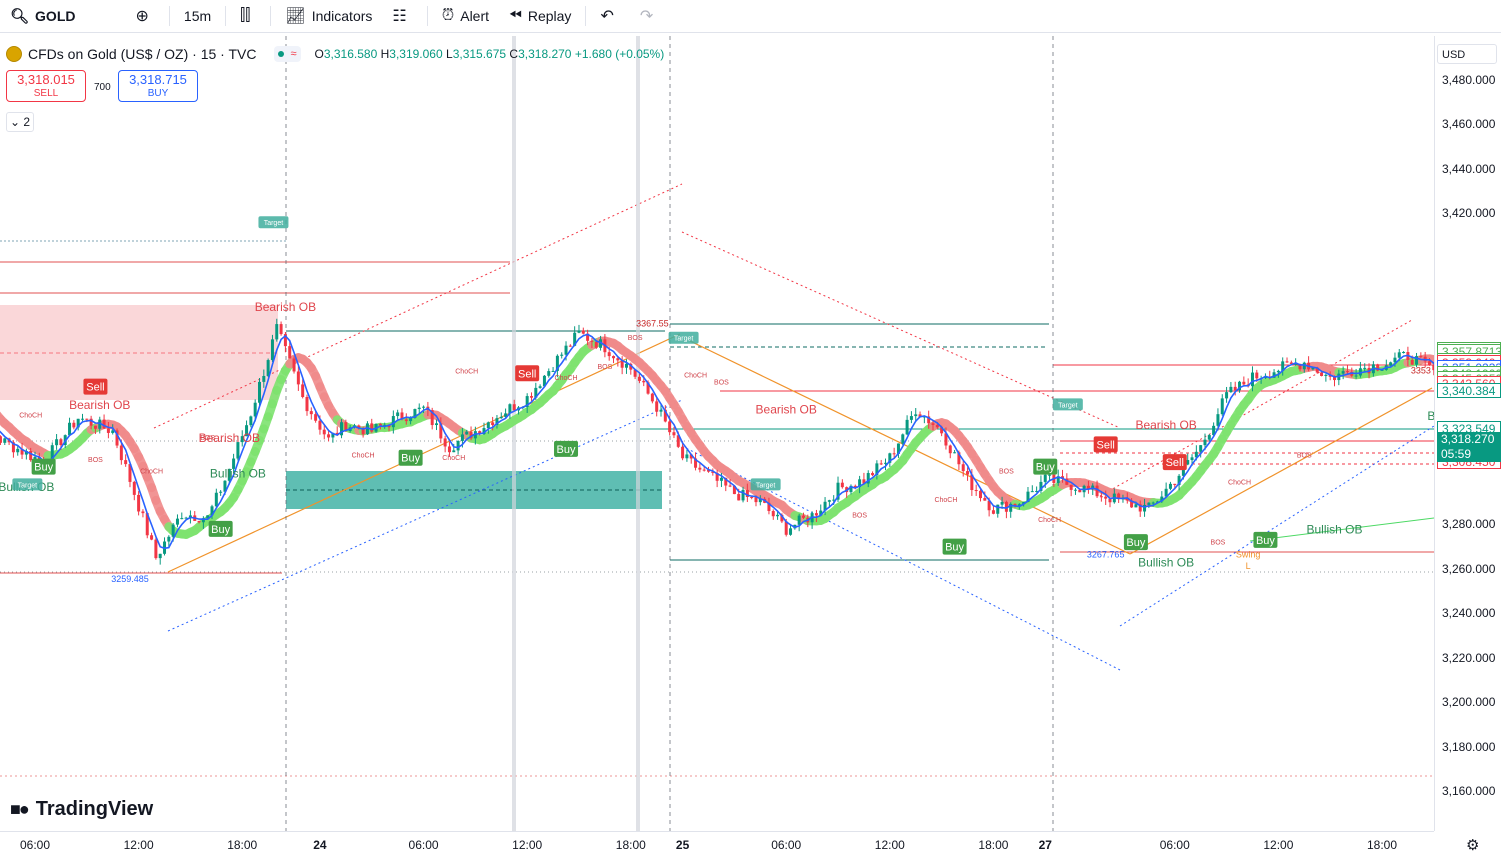  I want to click on price-tick-label: 3,260.000, so click(1469, 568).